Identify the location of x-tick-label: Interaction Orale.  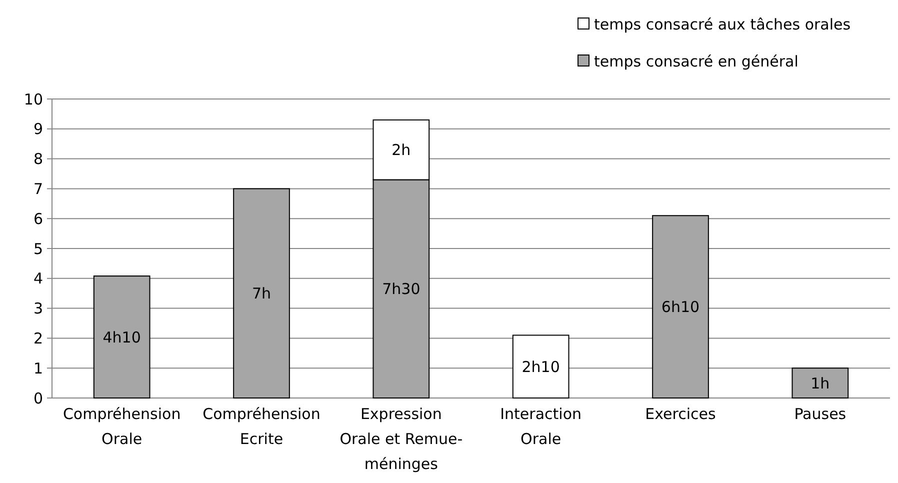
(541, 426).